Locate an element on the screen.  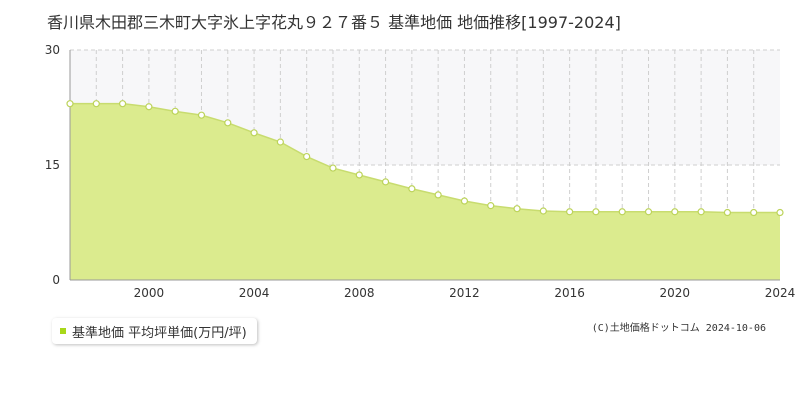
x-tick-label: 2000 is located at coordinates (149, 293).